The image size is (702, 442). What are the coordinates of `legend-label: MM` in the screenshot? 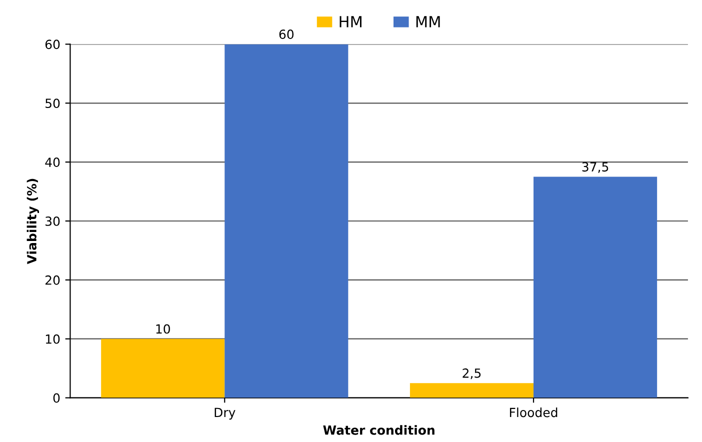 It's located at (428, 22).